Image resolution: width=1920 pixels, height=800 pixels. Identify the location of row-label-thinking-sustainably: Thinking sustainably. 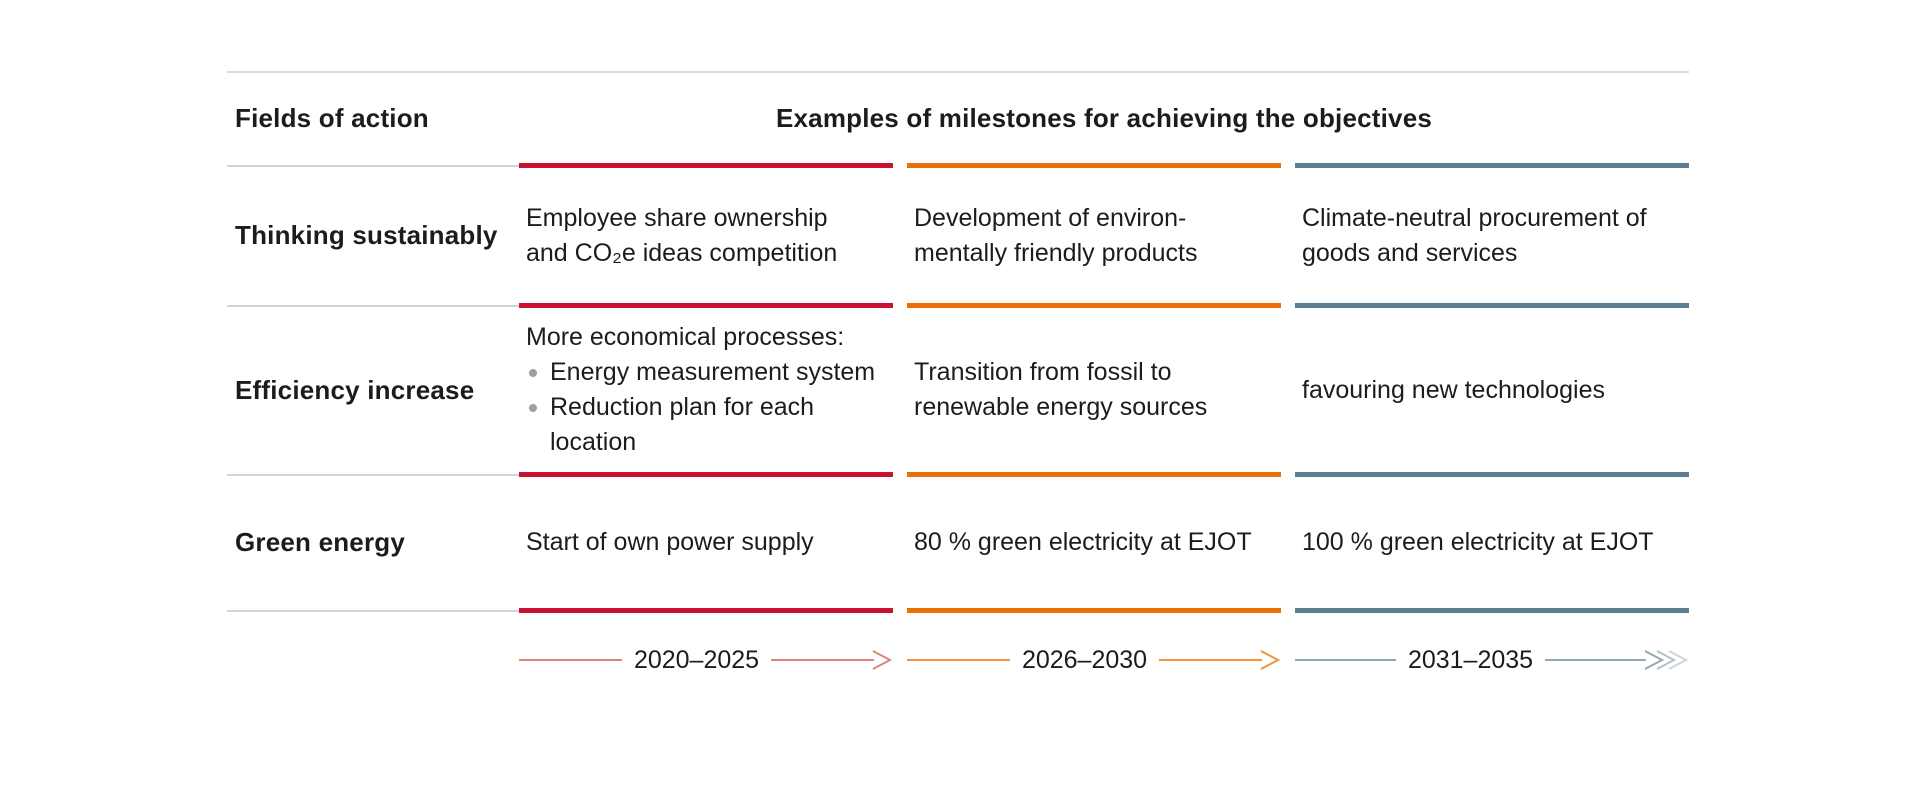
(366, 235).